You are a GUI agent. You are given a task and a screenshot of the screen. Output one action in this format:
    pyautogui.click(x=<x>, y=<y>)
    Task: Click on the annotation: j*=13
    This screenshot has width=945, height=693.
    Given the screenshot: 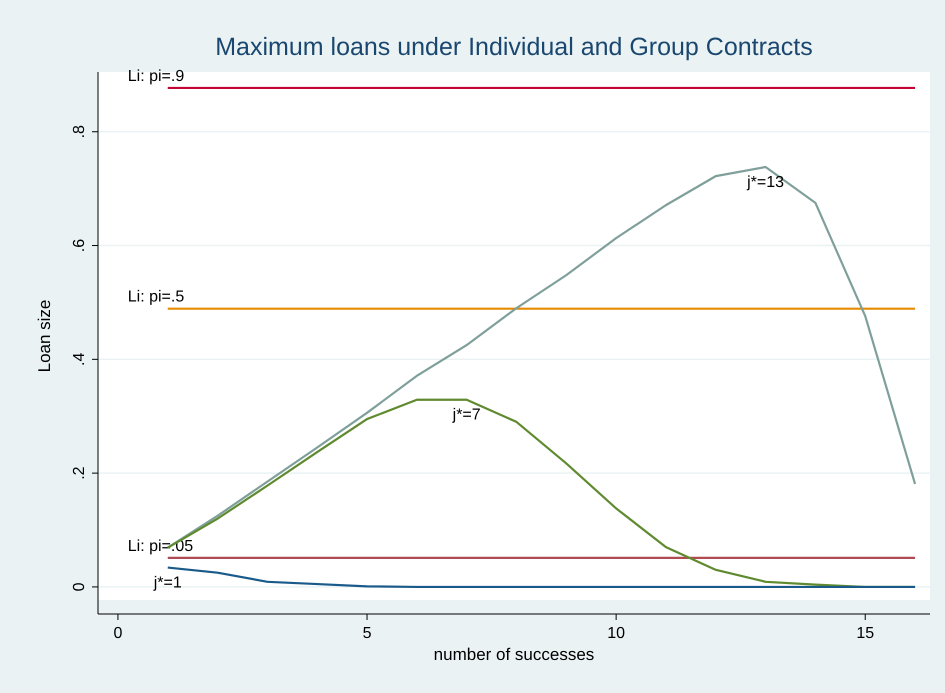 What is the action you would take?
    pyautogui.click(x=765, y=183)
    